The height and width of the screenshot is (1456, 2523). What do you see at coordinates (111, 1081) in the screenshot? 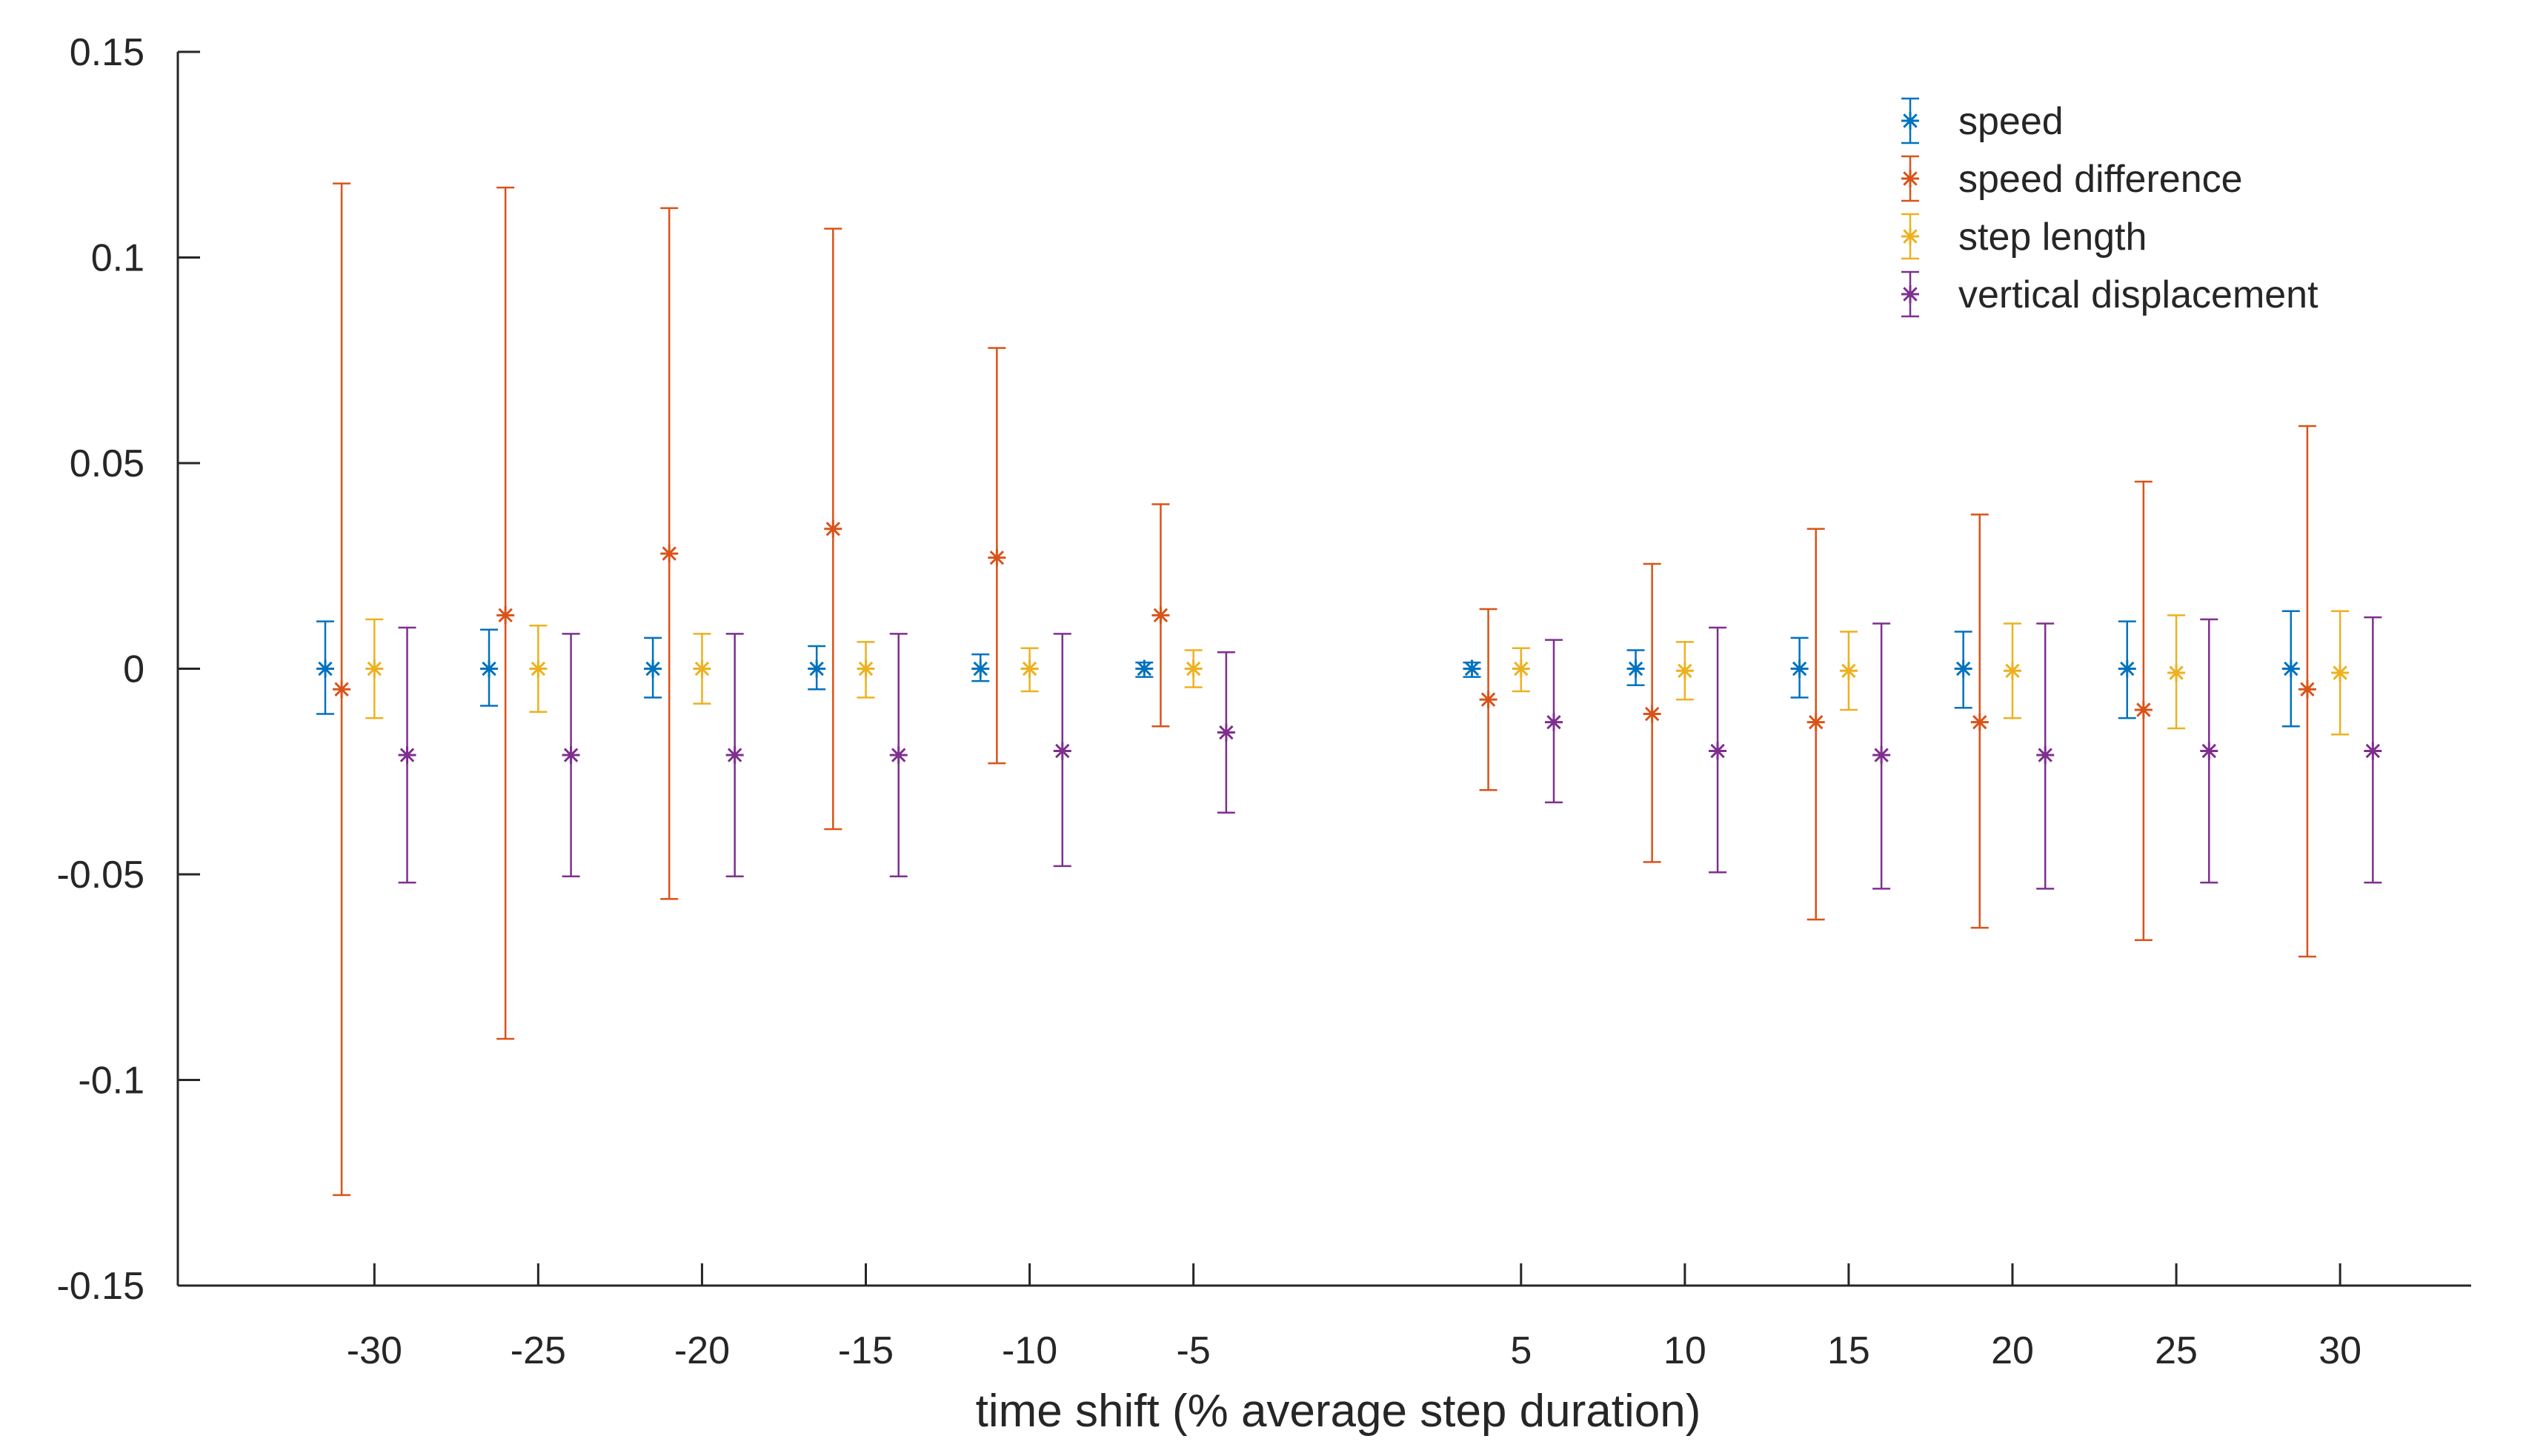
I see `y-tick-label: -0.1` at bounding box center [111, 1081].